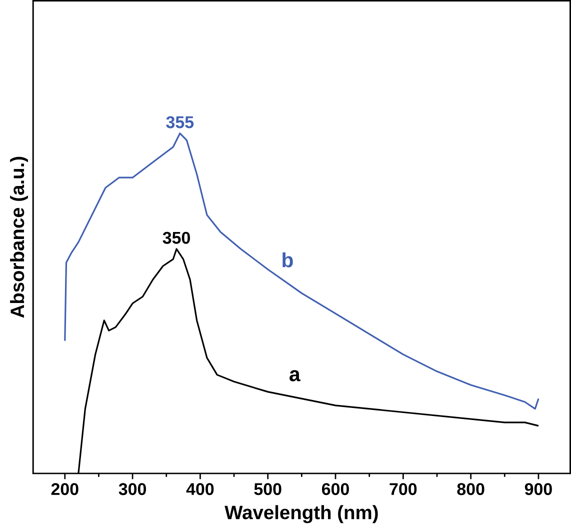  I want to click on x-tick-label: 200, so click(64, 489).